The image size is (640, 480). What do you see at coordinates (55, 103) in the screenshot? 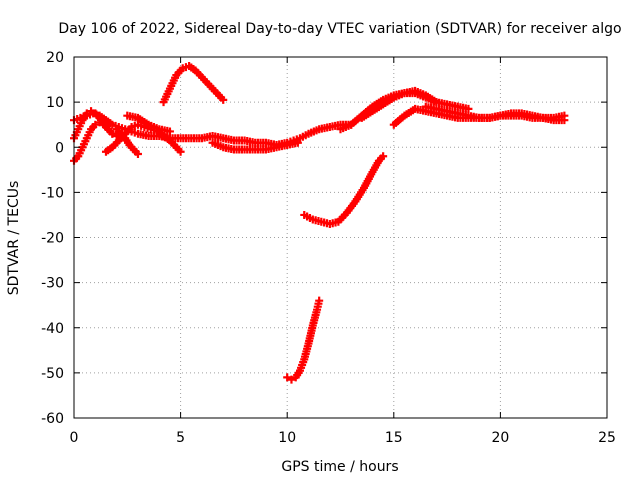
I see `y-tick-label: 10` at bounding box center [55, 103].